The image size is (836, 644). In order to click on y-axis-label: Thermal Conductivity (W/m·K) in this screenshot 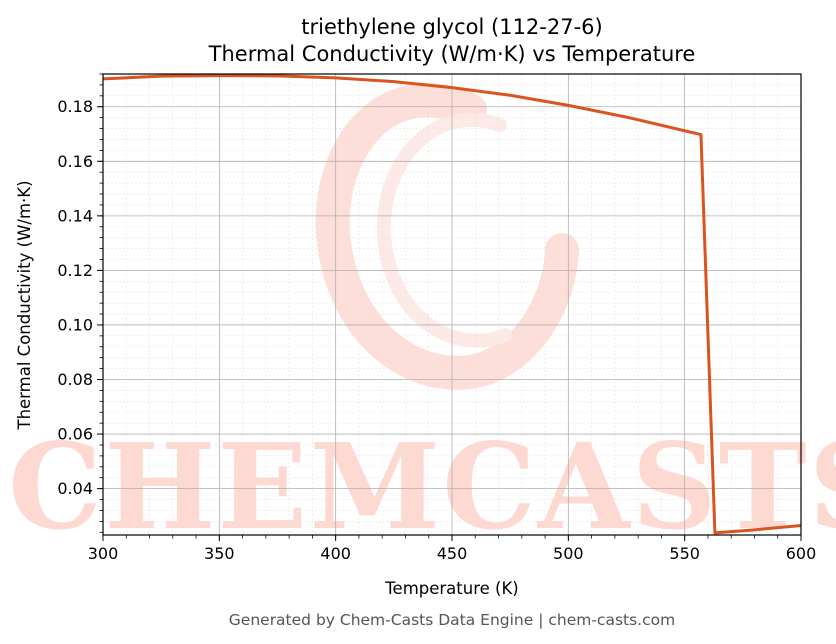, I will do `click(24, 305)`.